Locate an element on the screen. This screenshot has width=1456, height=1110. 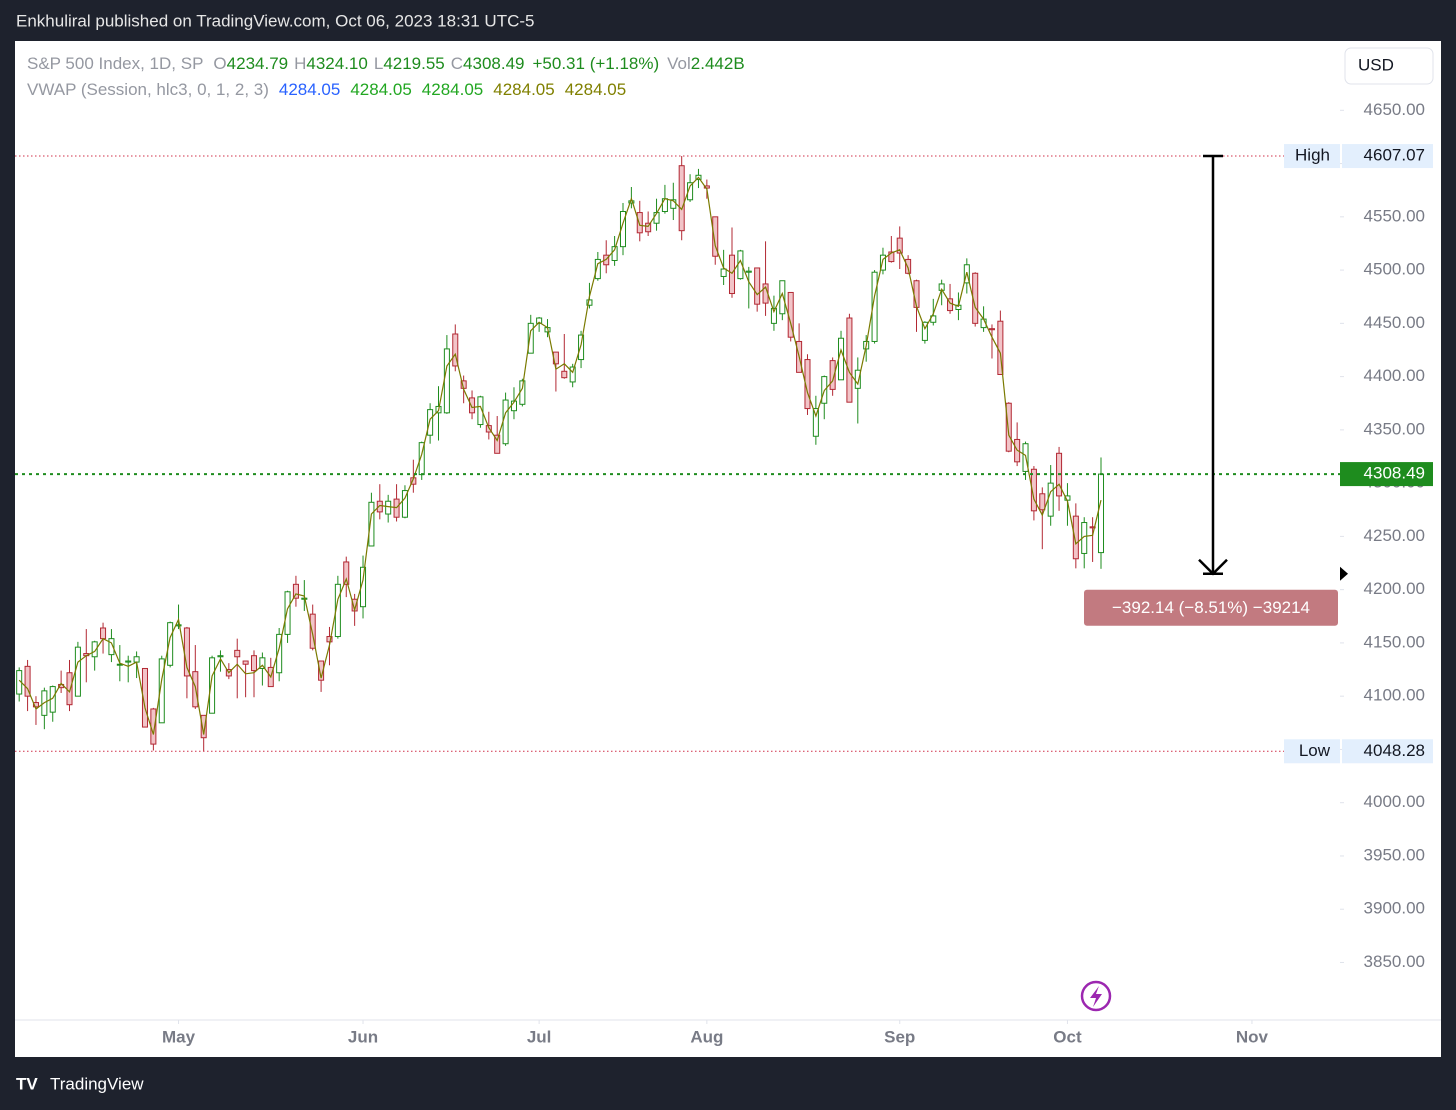
x-tick-label: Sep is located at coordinates (899, 1036).